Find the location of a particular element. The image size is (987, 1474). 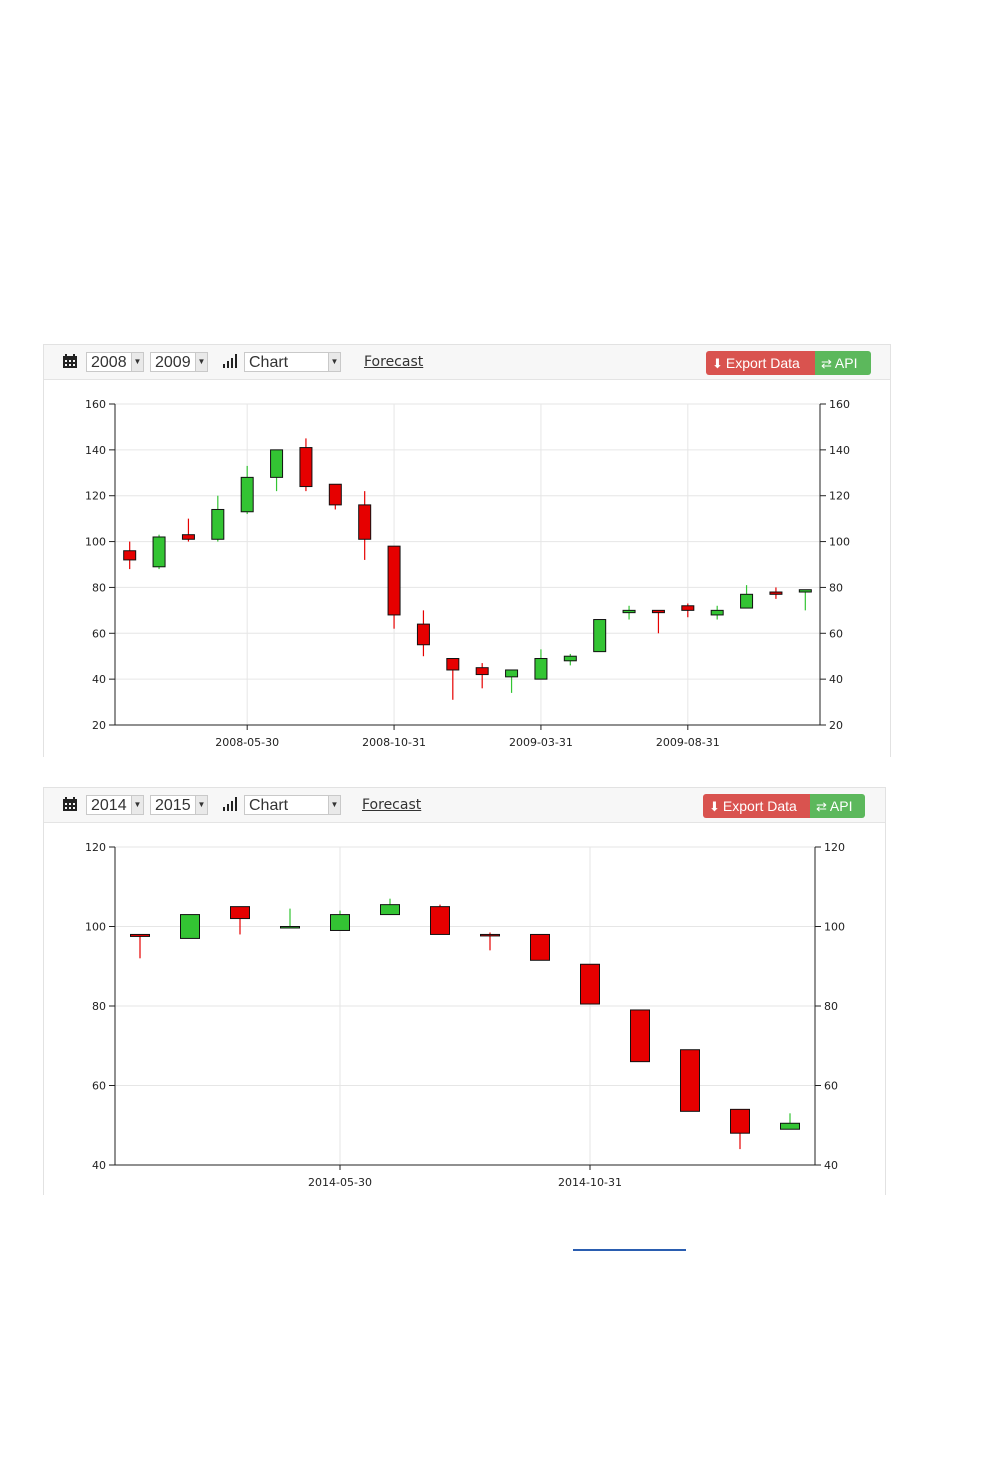

start-year-select: 2014 ▼ is located at coordinates (115, 805).